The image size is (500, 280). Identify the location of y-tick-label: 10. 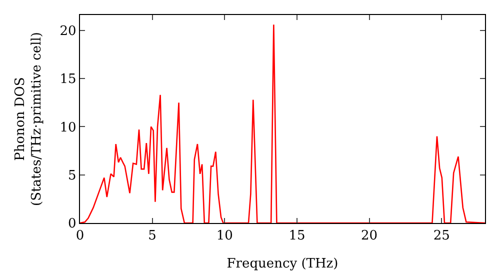
(68, 128).